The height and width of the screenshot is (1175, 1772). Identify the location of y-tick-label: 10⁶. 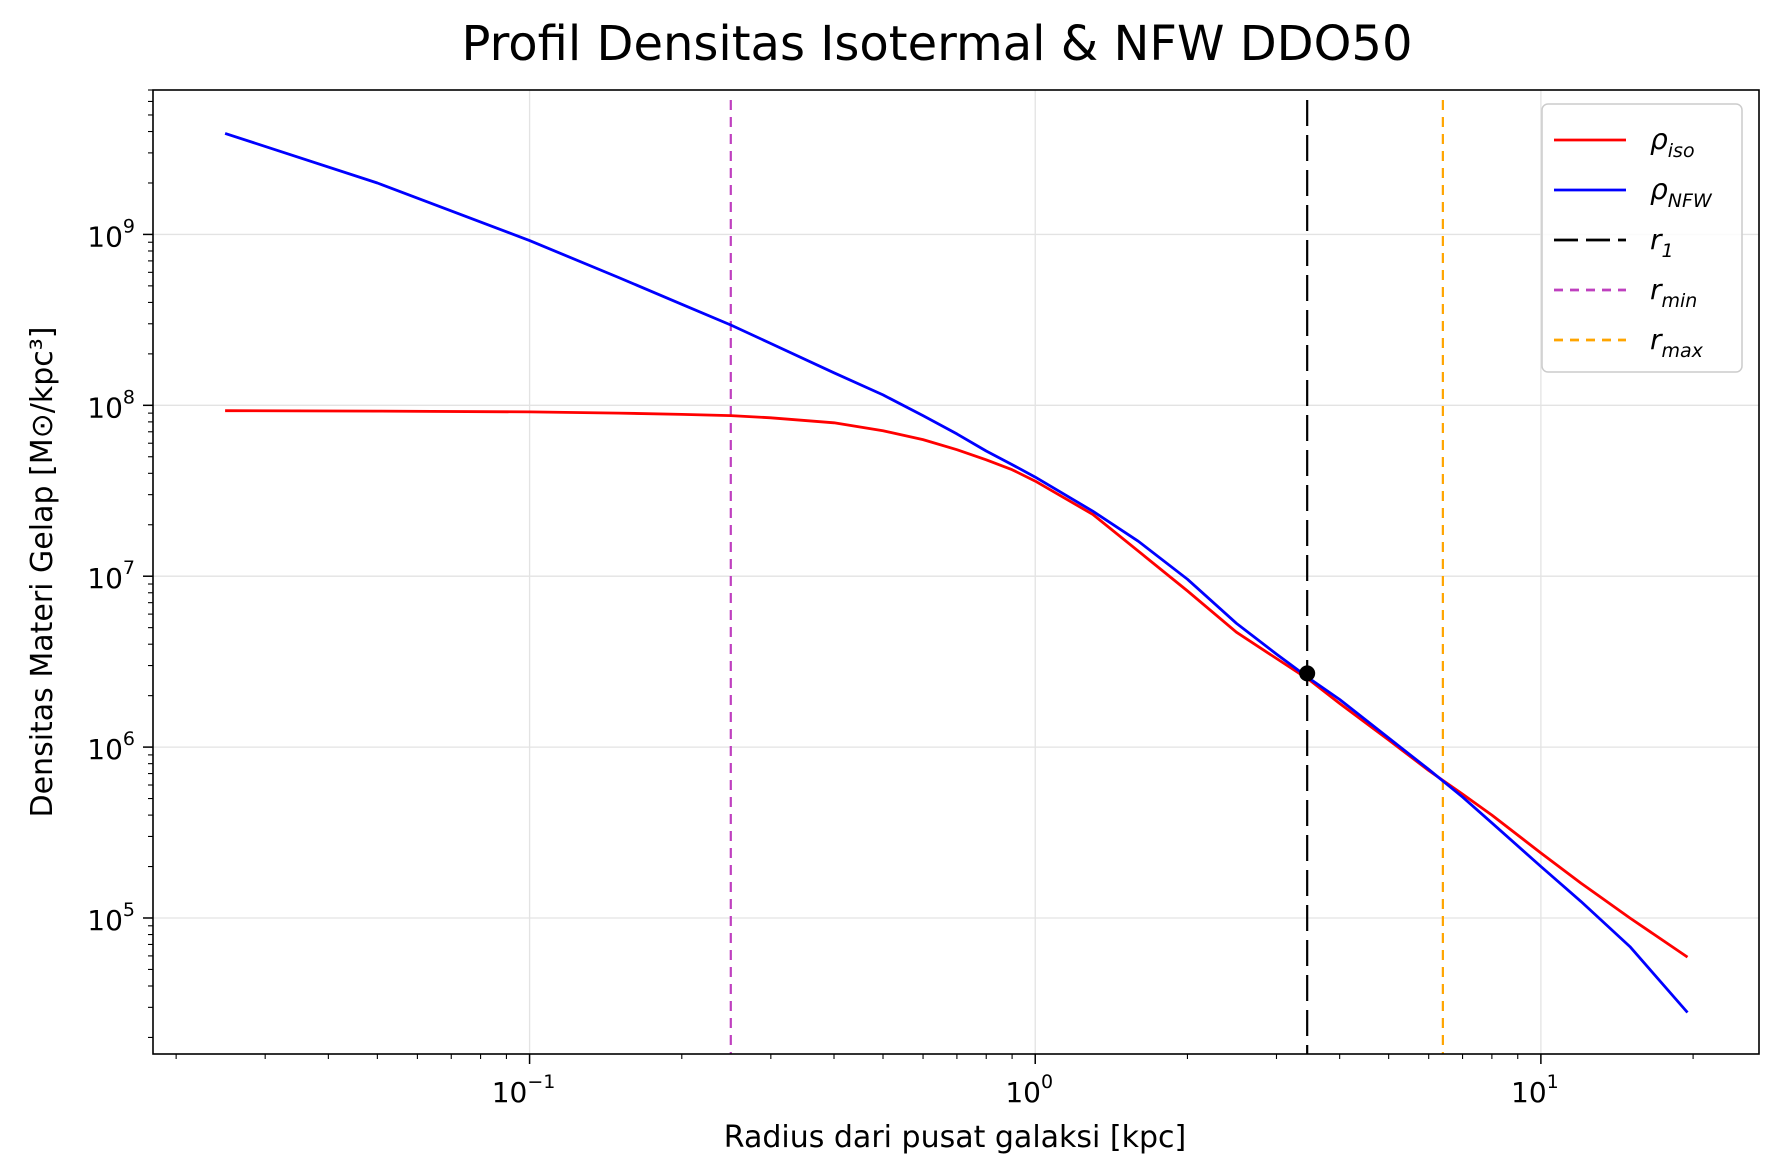
(111, 747).